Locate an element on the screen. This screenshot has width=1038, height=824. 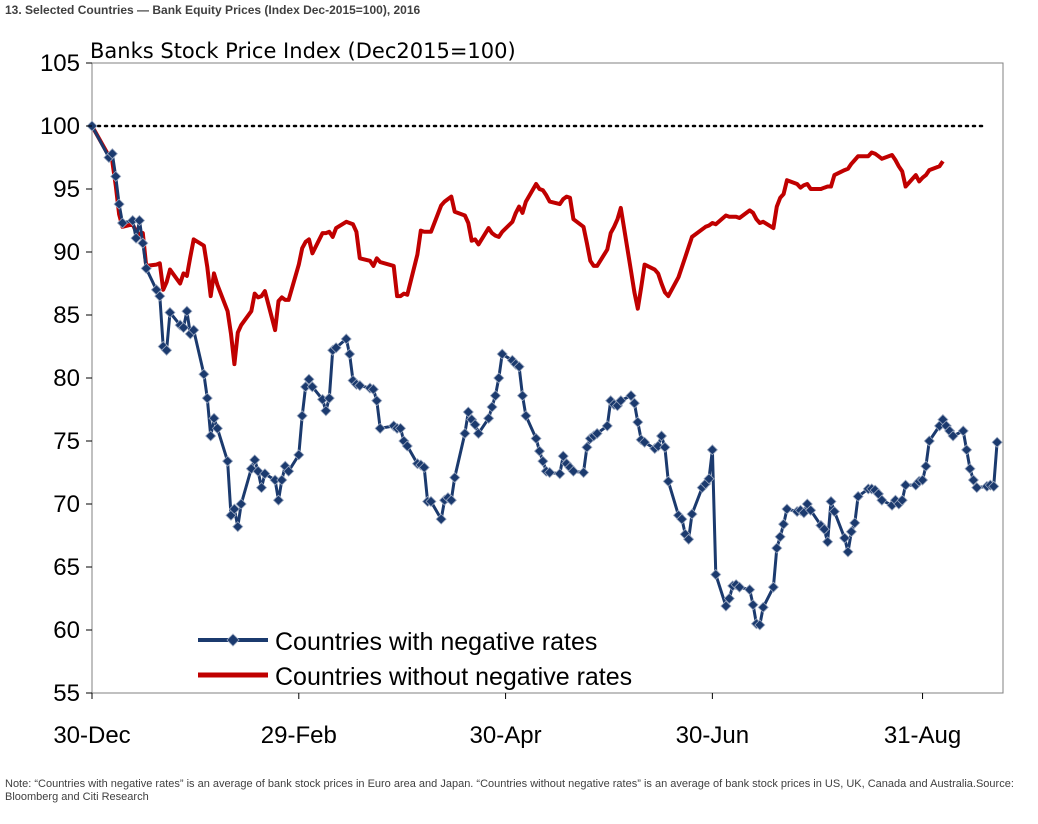
y-tick-label: 105 is located at coordinates (60, 63).